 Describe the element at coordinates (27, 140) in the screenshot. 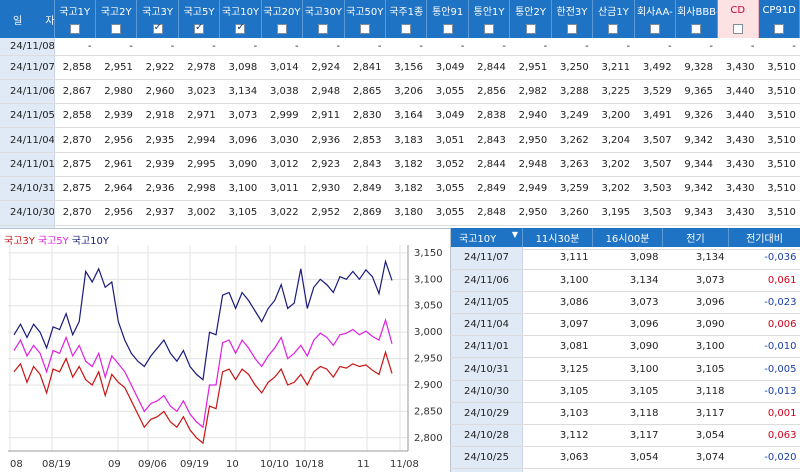

I see `row-date: 24/11/04` at that location.